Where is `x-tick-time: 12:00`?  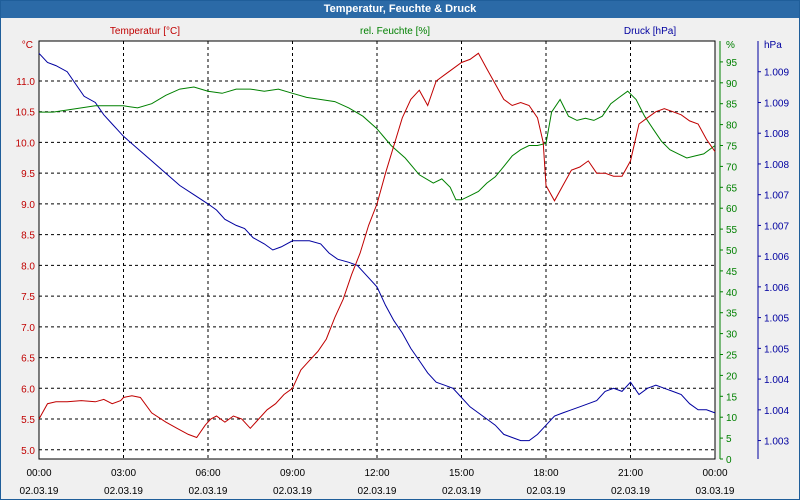
x-tick-time: 12:00 is located at coordinates (376, 473).